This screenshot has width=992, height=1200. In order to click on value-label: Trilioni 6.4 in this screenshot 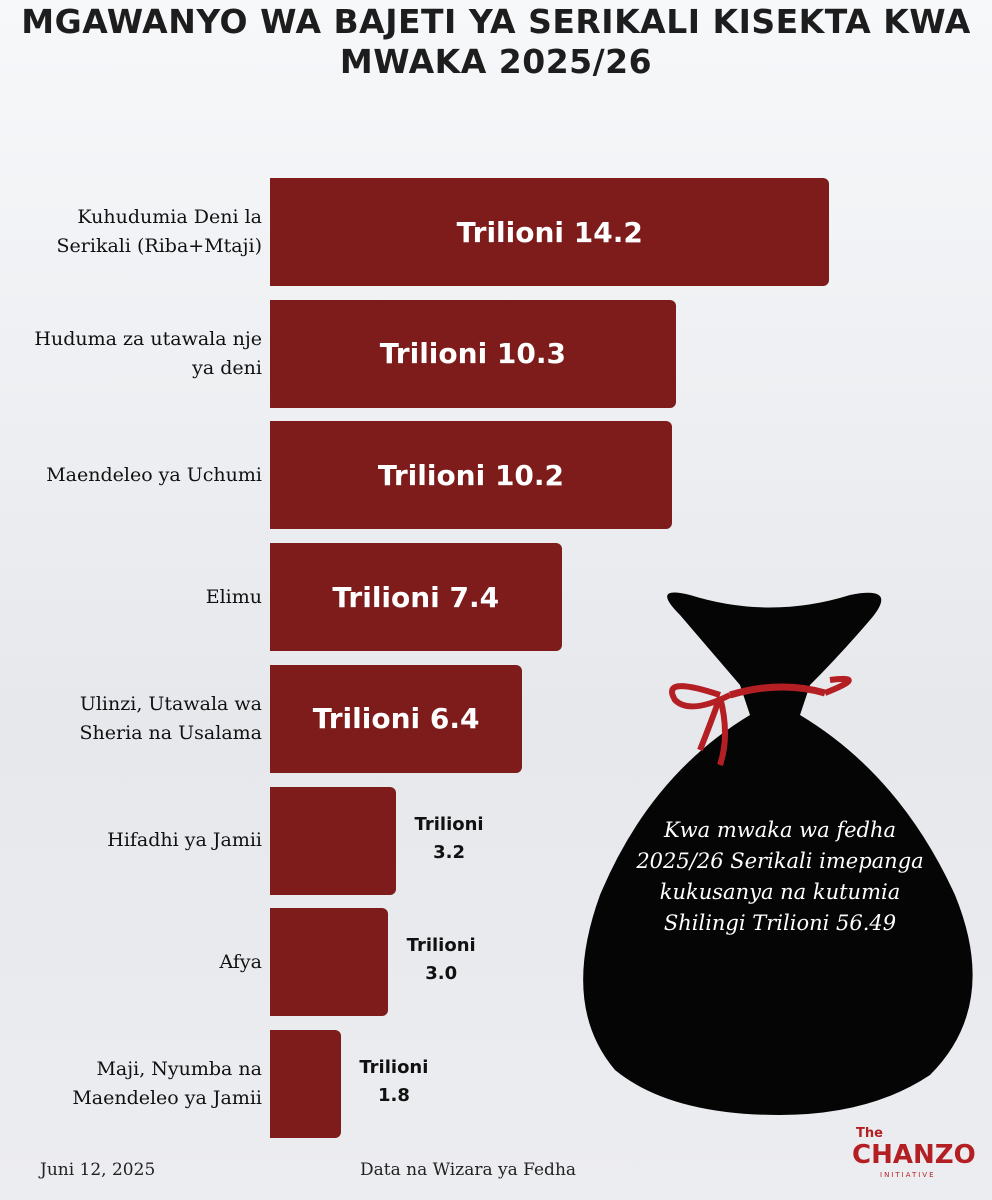, I will do `click(396, 719)`.